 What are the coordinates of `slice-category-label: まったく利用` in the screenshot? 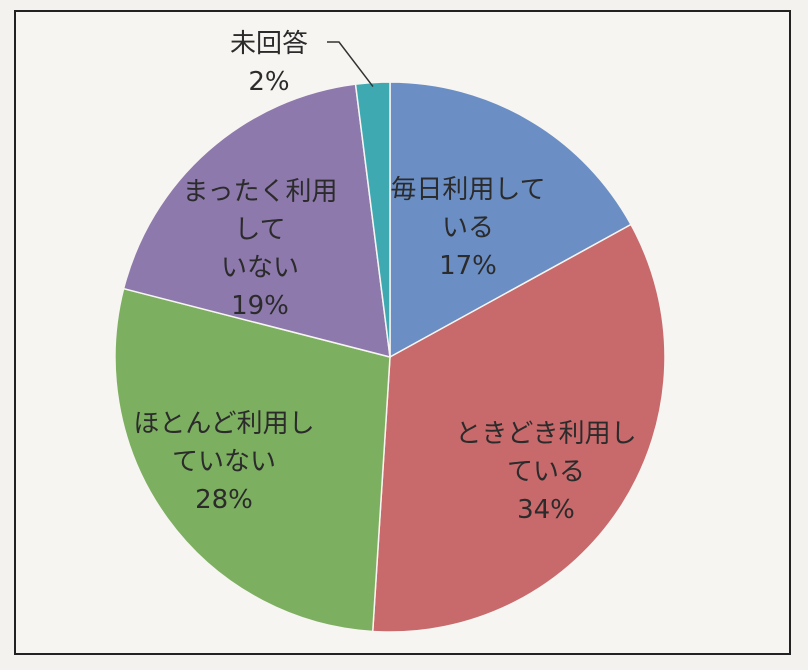 It's located at (260, 192).